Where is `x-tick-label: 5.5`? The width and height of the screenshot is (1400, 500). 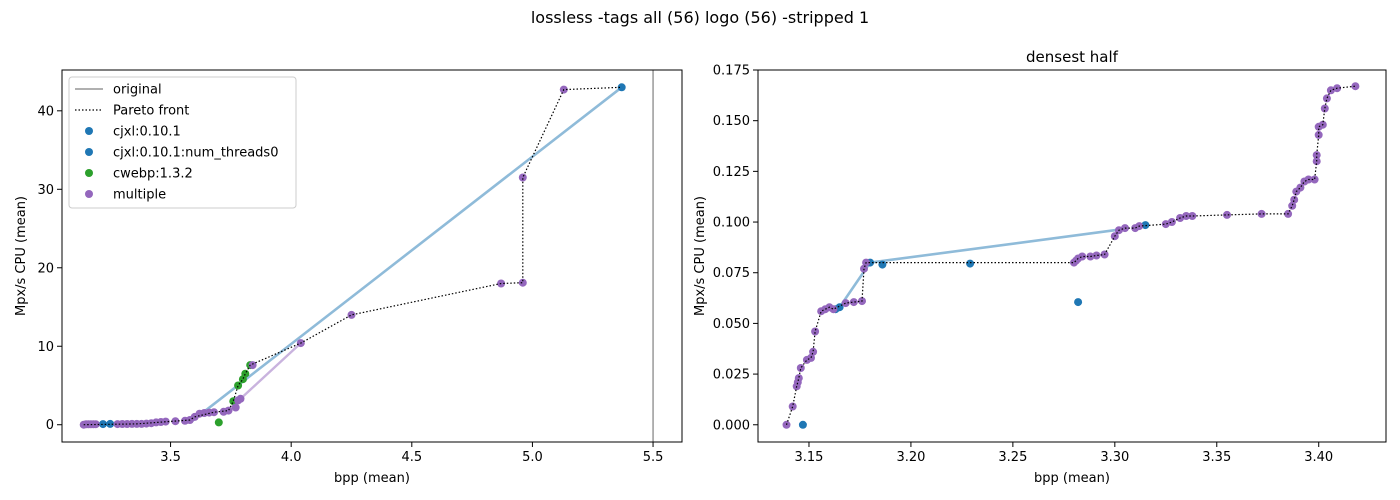
x-tick-label: 5.5 is located at coordinates (653, 457).